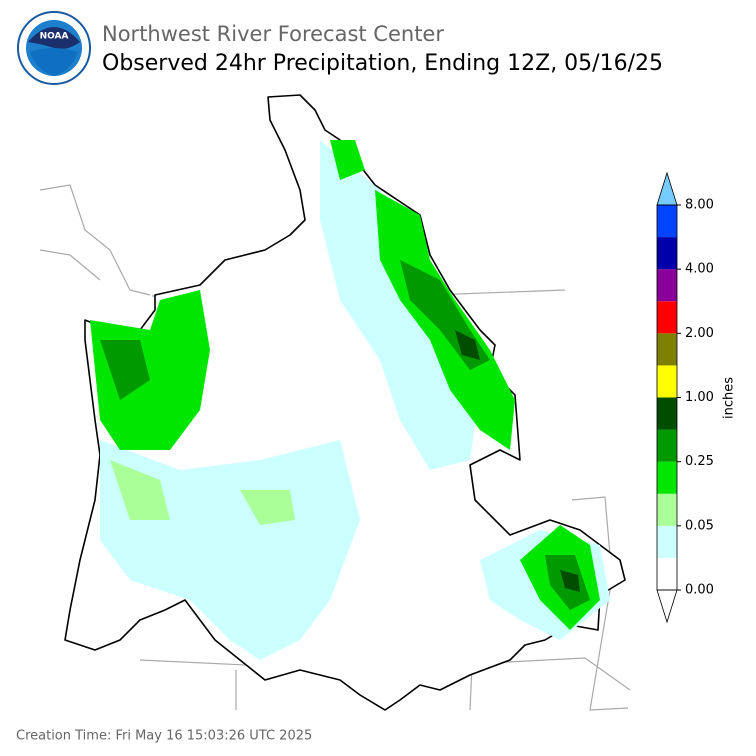 Image resolution: width=756 pixels, height=756 pixels. What do you see at coordinates (54, 48) in the screenshot?
I see `noaa-logo: NOAA` at bounding box center [54, 48].